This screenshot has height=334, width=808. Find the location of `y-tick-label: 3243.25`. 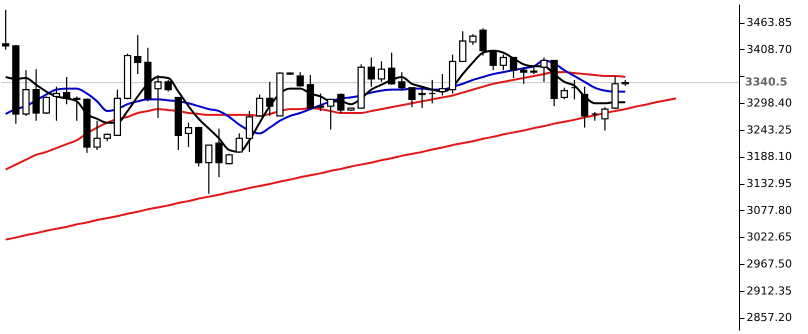

y-tick-label: 3243.25 is located at coordinates (769, 129).